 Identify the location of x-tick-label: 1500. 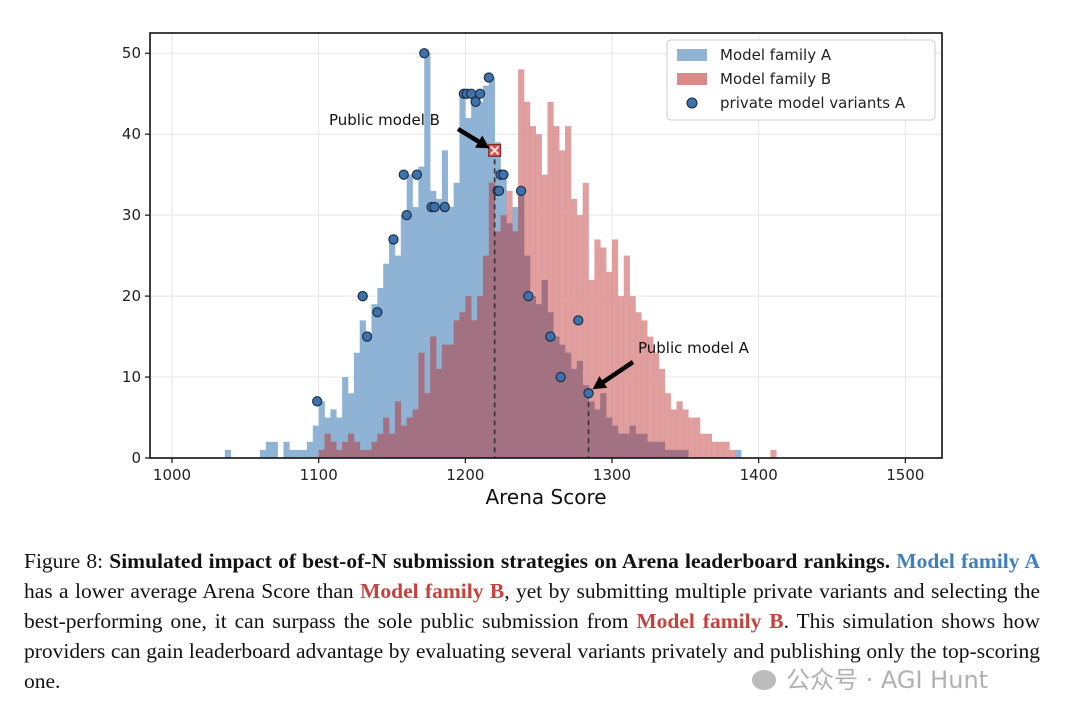
(905, 475).